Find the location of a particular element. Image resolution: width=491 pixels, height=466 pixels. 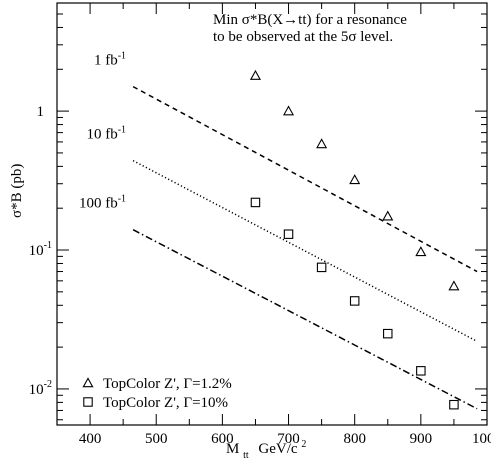

y-tick-label: 1 is located at coordinates (41, 112).